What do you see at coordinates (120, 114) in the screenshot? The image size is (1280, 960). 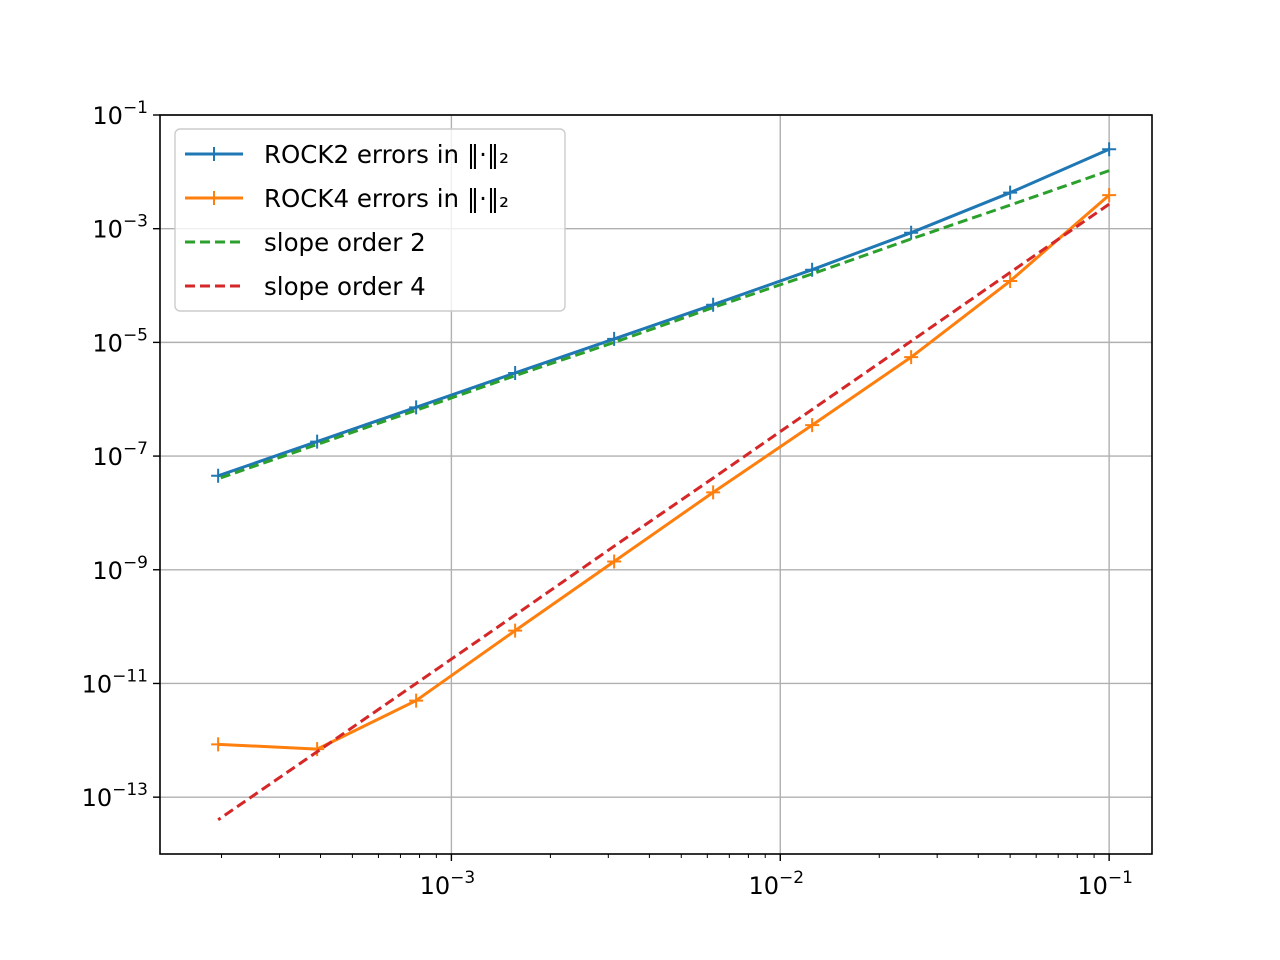 I see `y-tick-label: 10⁻¹` at bounding box center [120, 114].